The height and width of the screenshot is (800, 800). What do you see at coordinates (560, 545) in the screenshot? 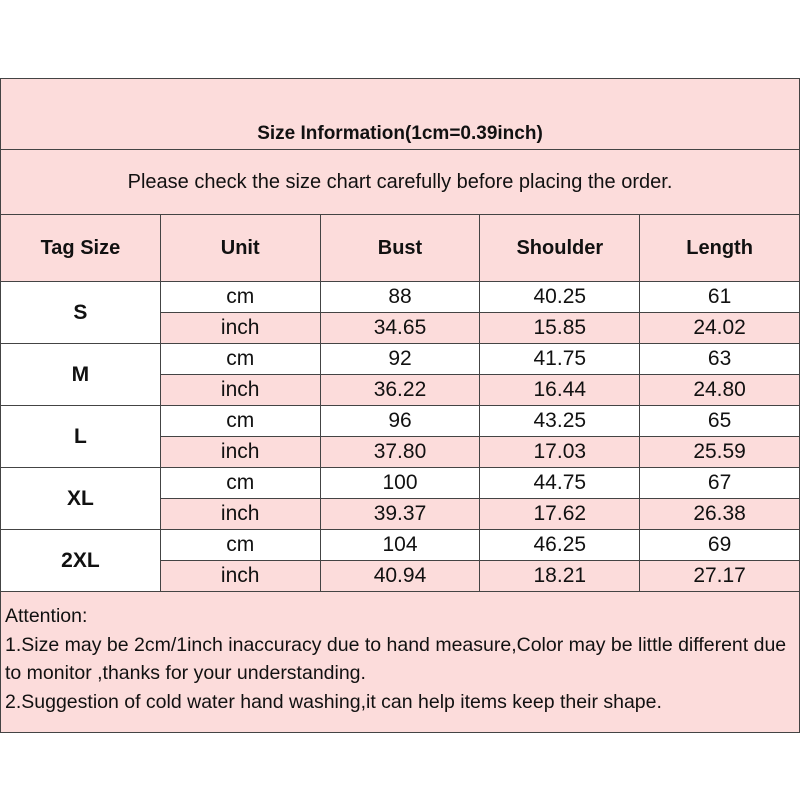
I see `cm-shoulder-cell: 46.25` at bounding box center [560, 545].